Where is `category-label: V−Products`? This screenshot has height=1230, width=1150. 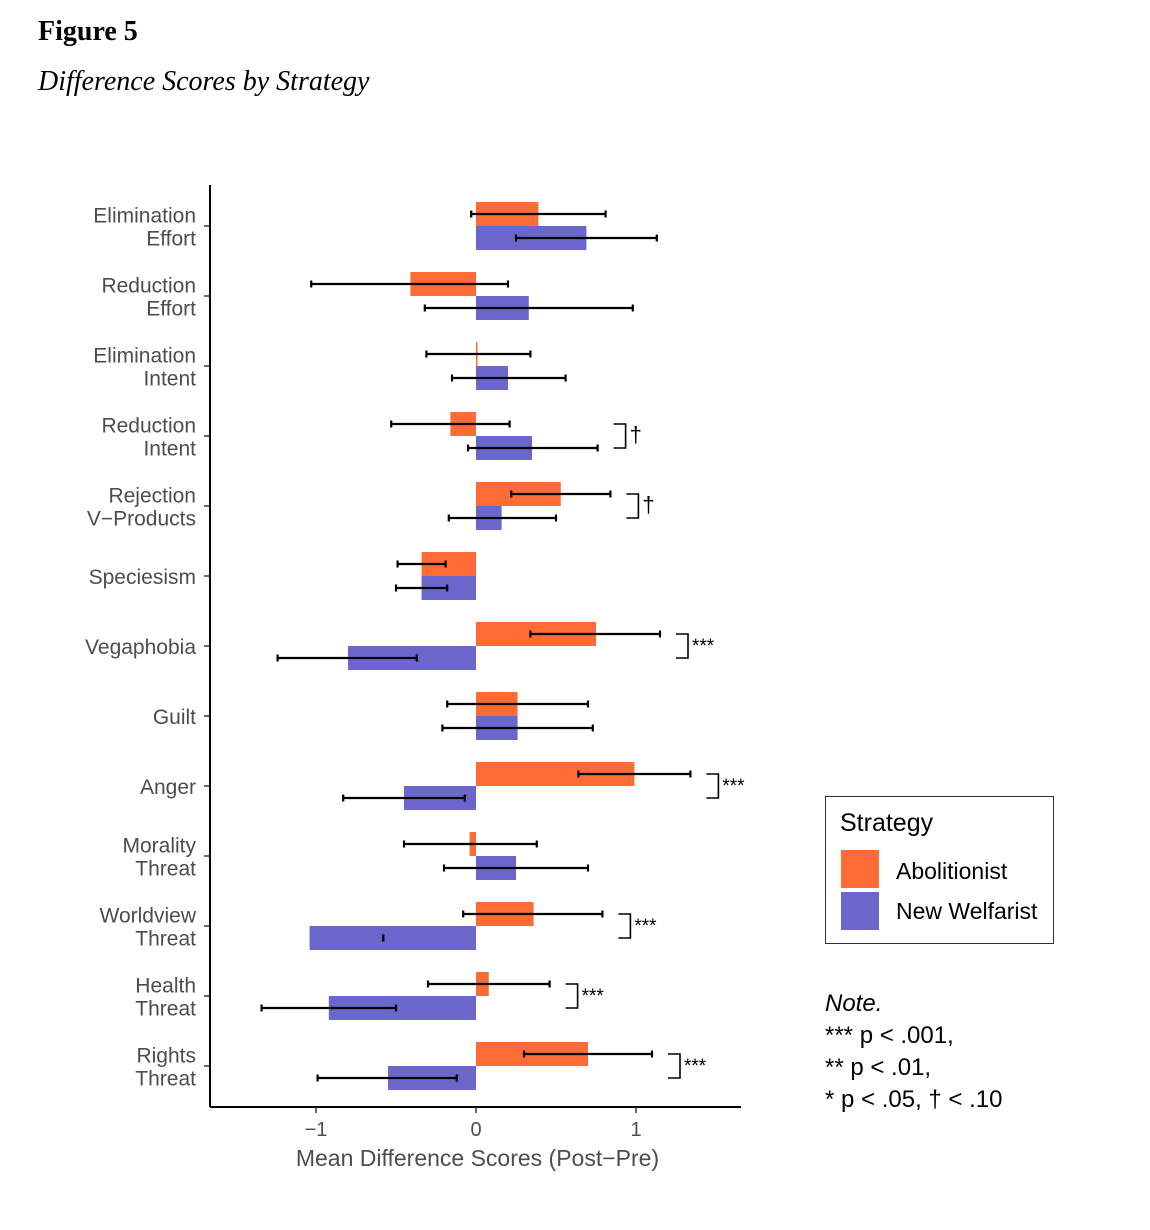
category-label: V−Products is located at coordinates (141, 519).